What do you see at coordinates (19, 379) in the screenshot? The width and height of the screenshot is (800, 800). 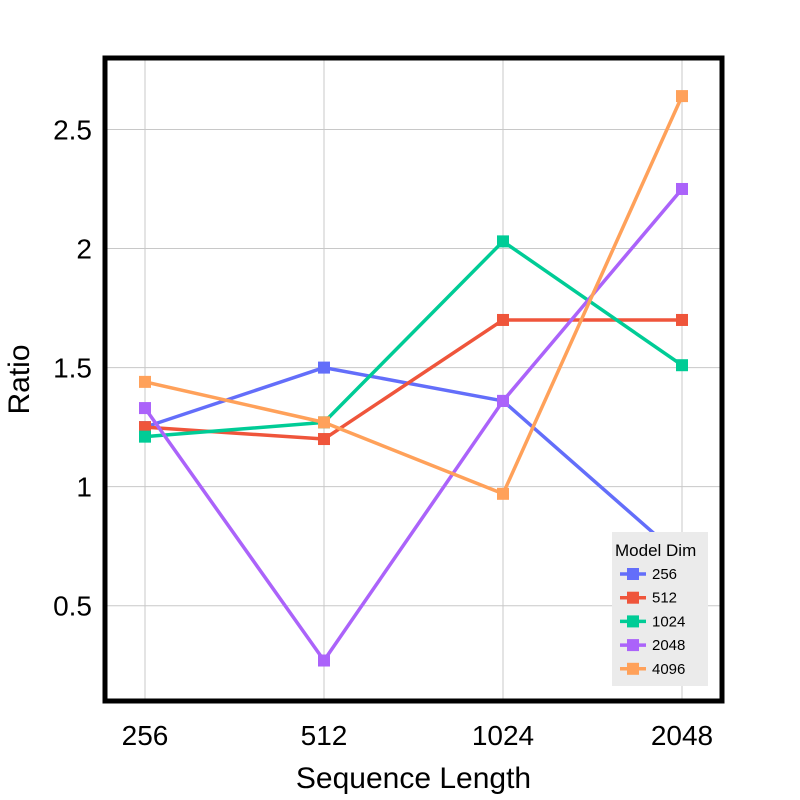 I see `y-axis-title: Ratio` at bounding box center [19, 379].